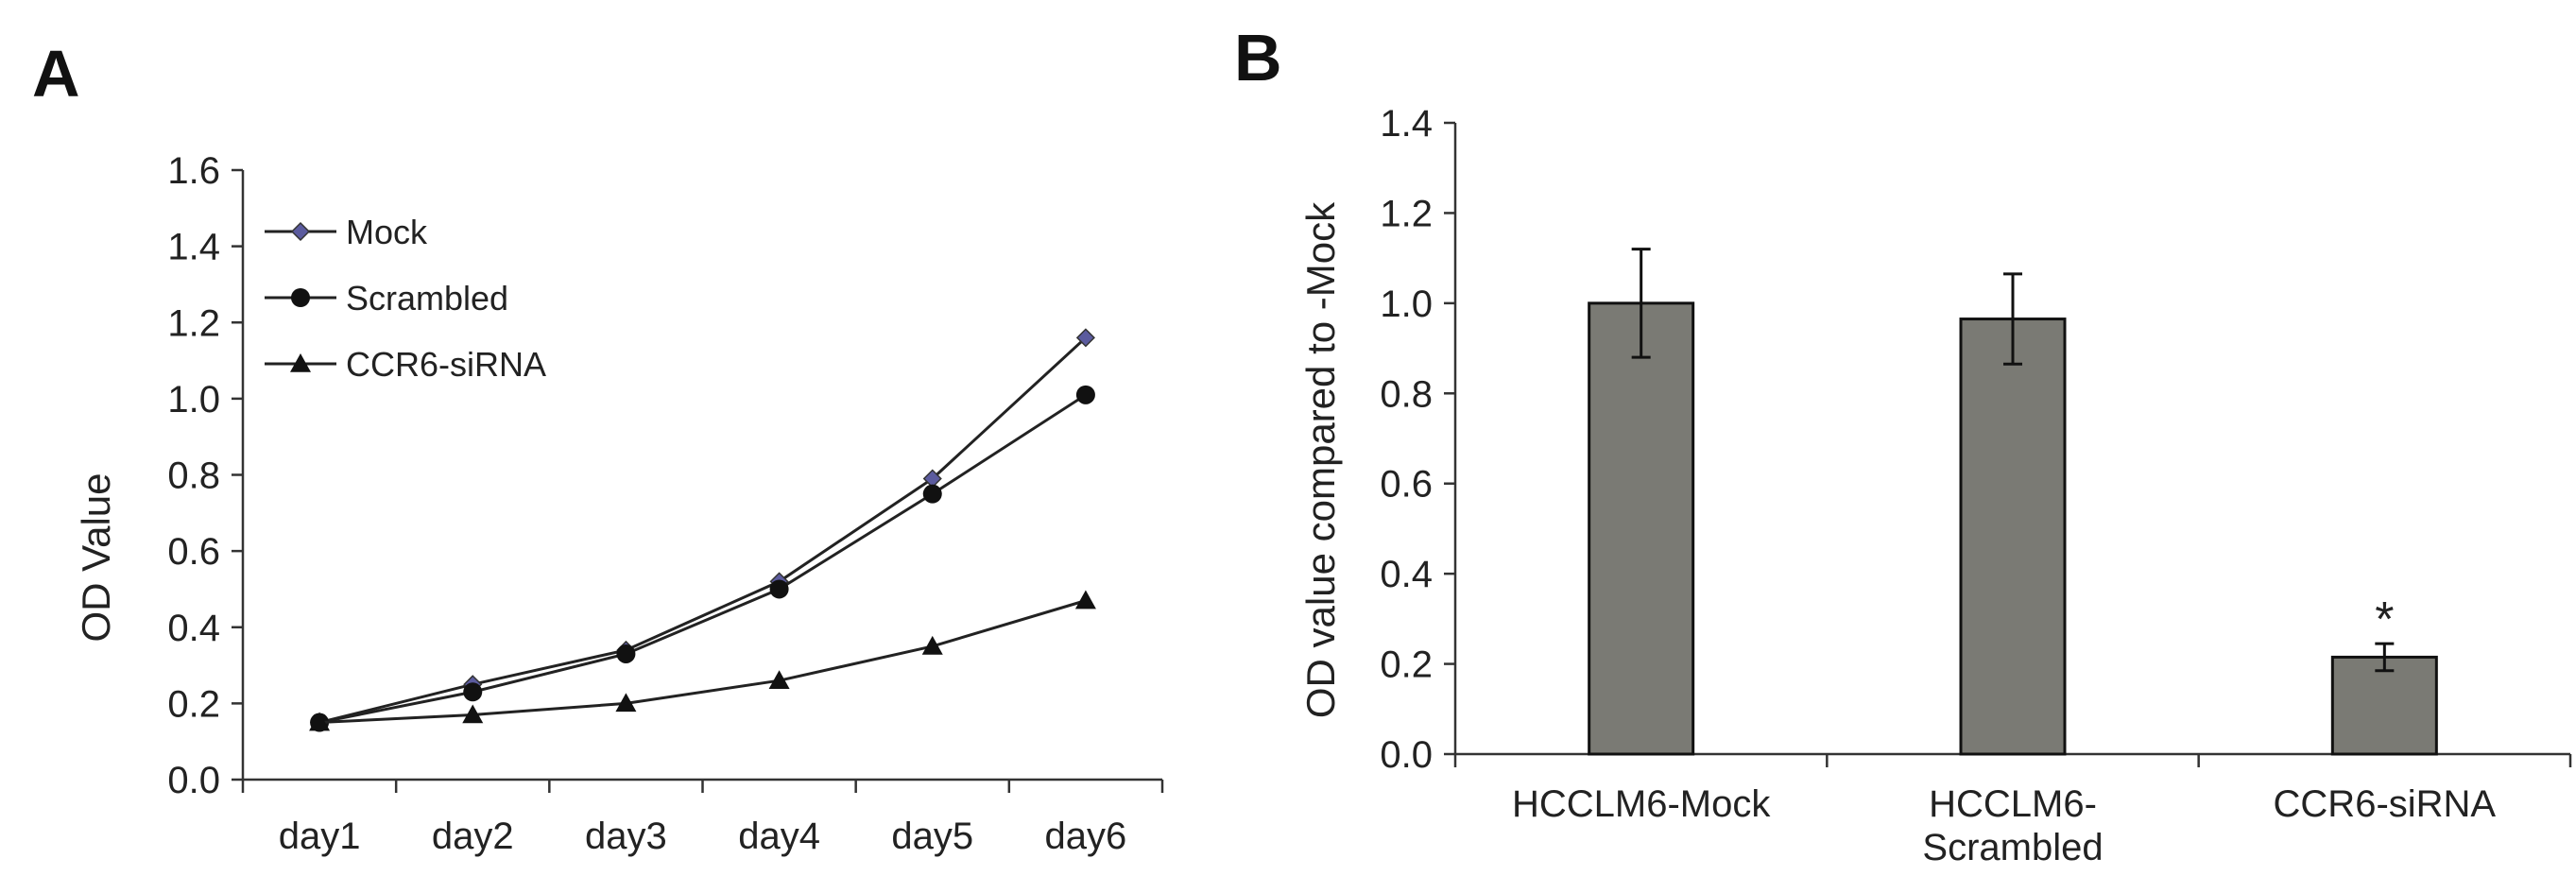 Image resolution: width=2576 pixels, height=893 pixels. I want to click on b-y-tick-label: 0.0, so click(1406, 755).